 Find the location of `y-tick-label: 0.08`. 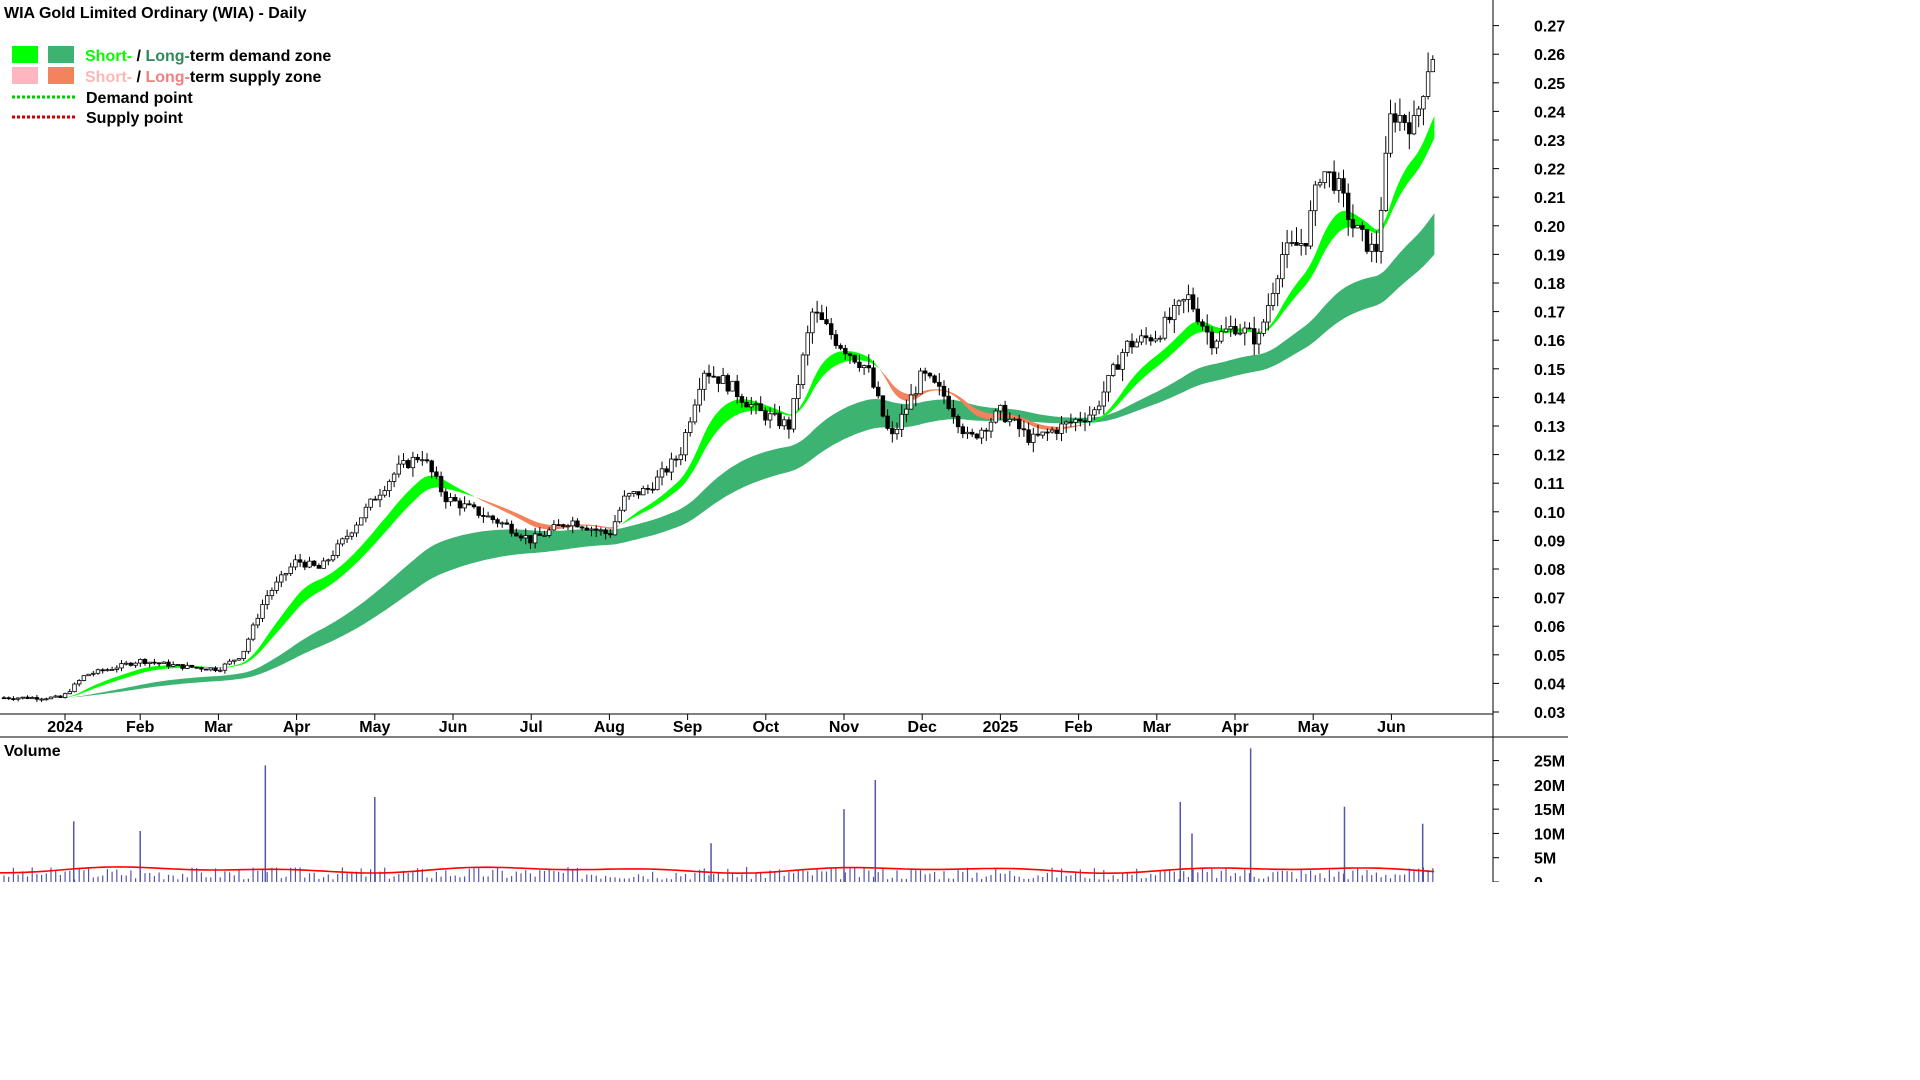

y-tick-label: 0.08 is located at coordinates (1549, 570).